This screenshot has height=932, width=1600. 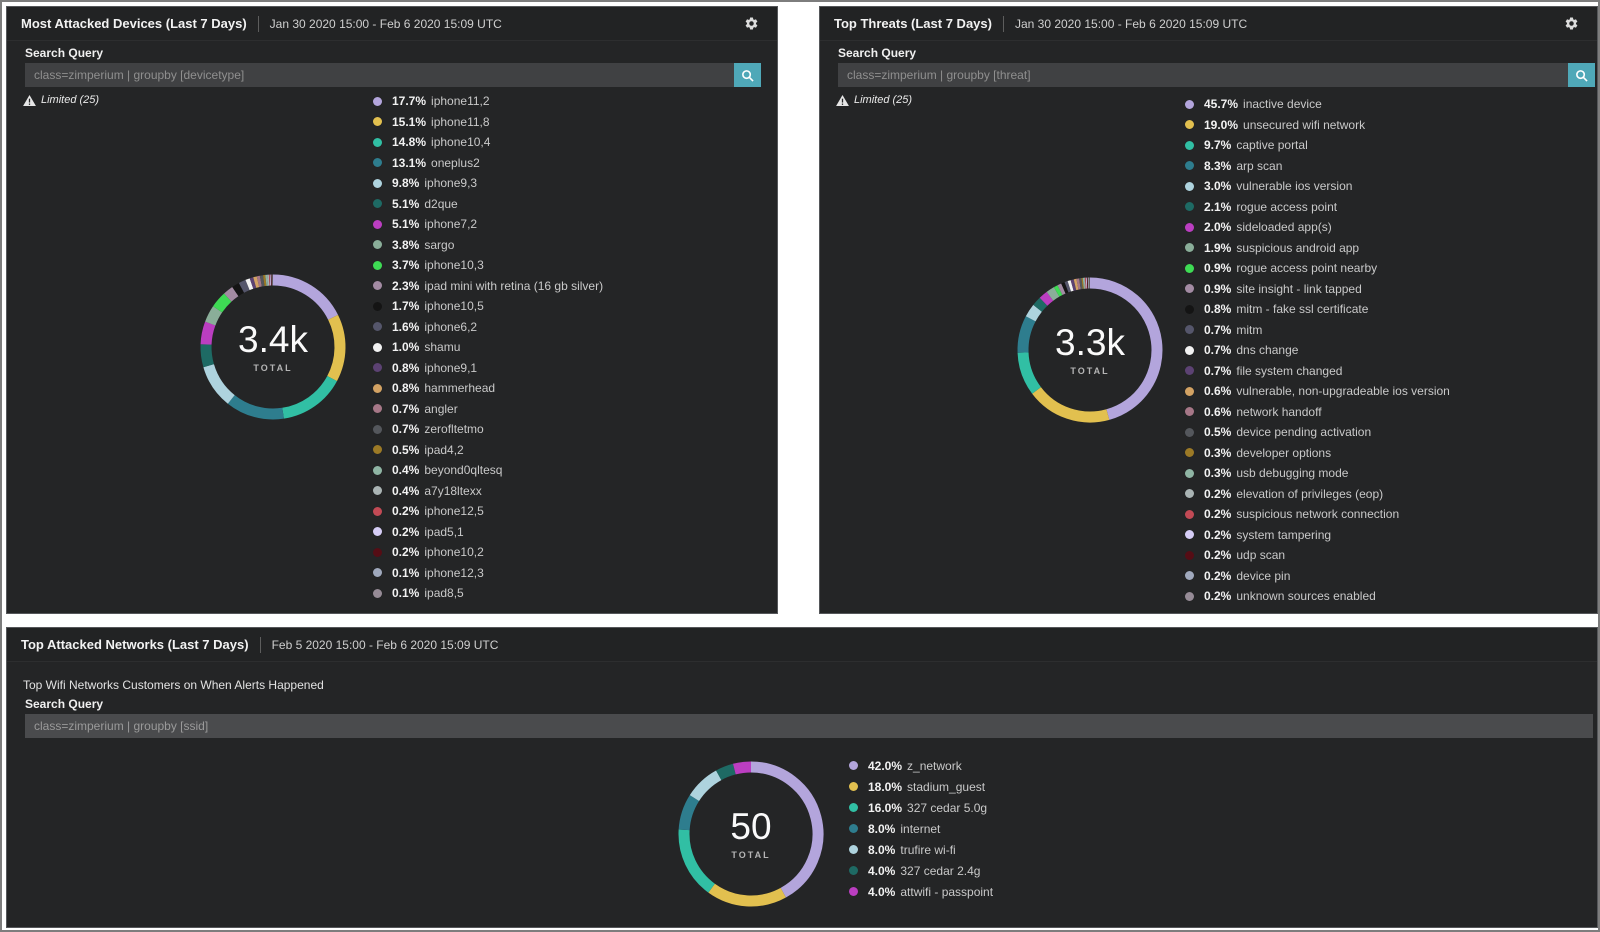 I want to click on legend-percent: 0.2%, so click(x=1218, y=575).